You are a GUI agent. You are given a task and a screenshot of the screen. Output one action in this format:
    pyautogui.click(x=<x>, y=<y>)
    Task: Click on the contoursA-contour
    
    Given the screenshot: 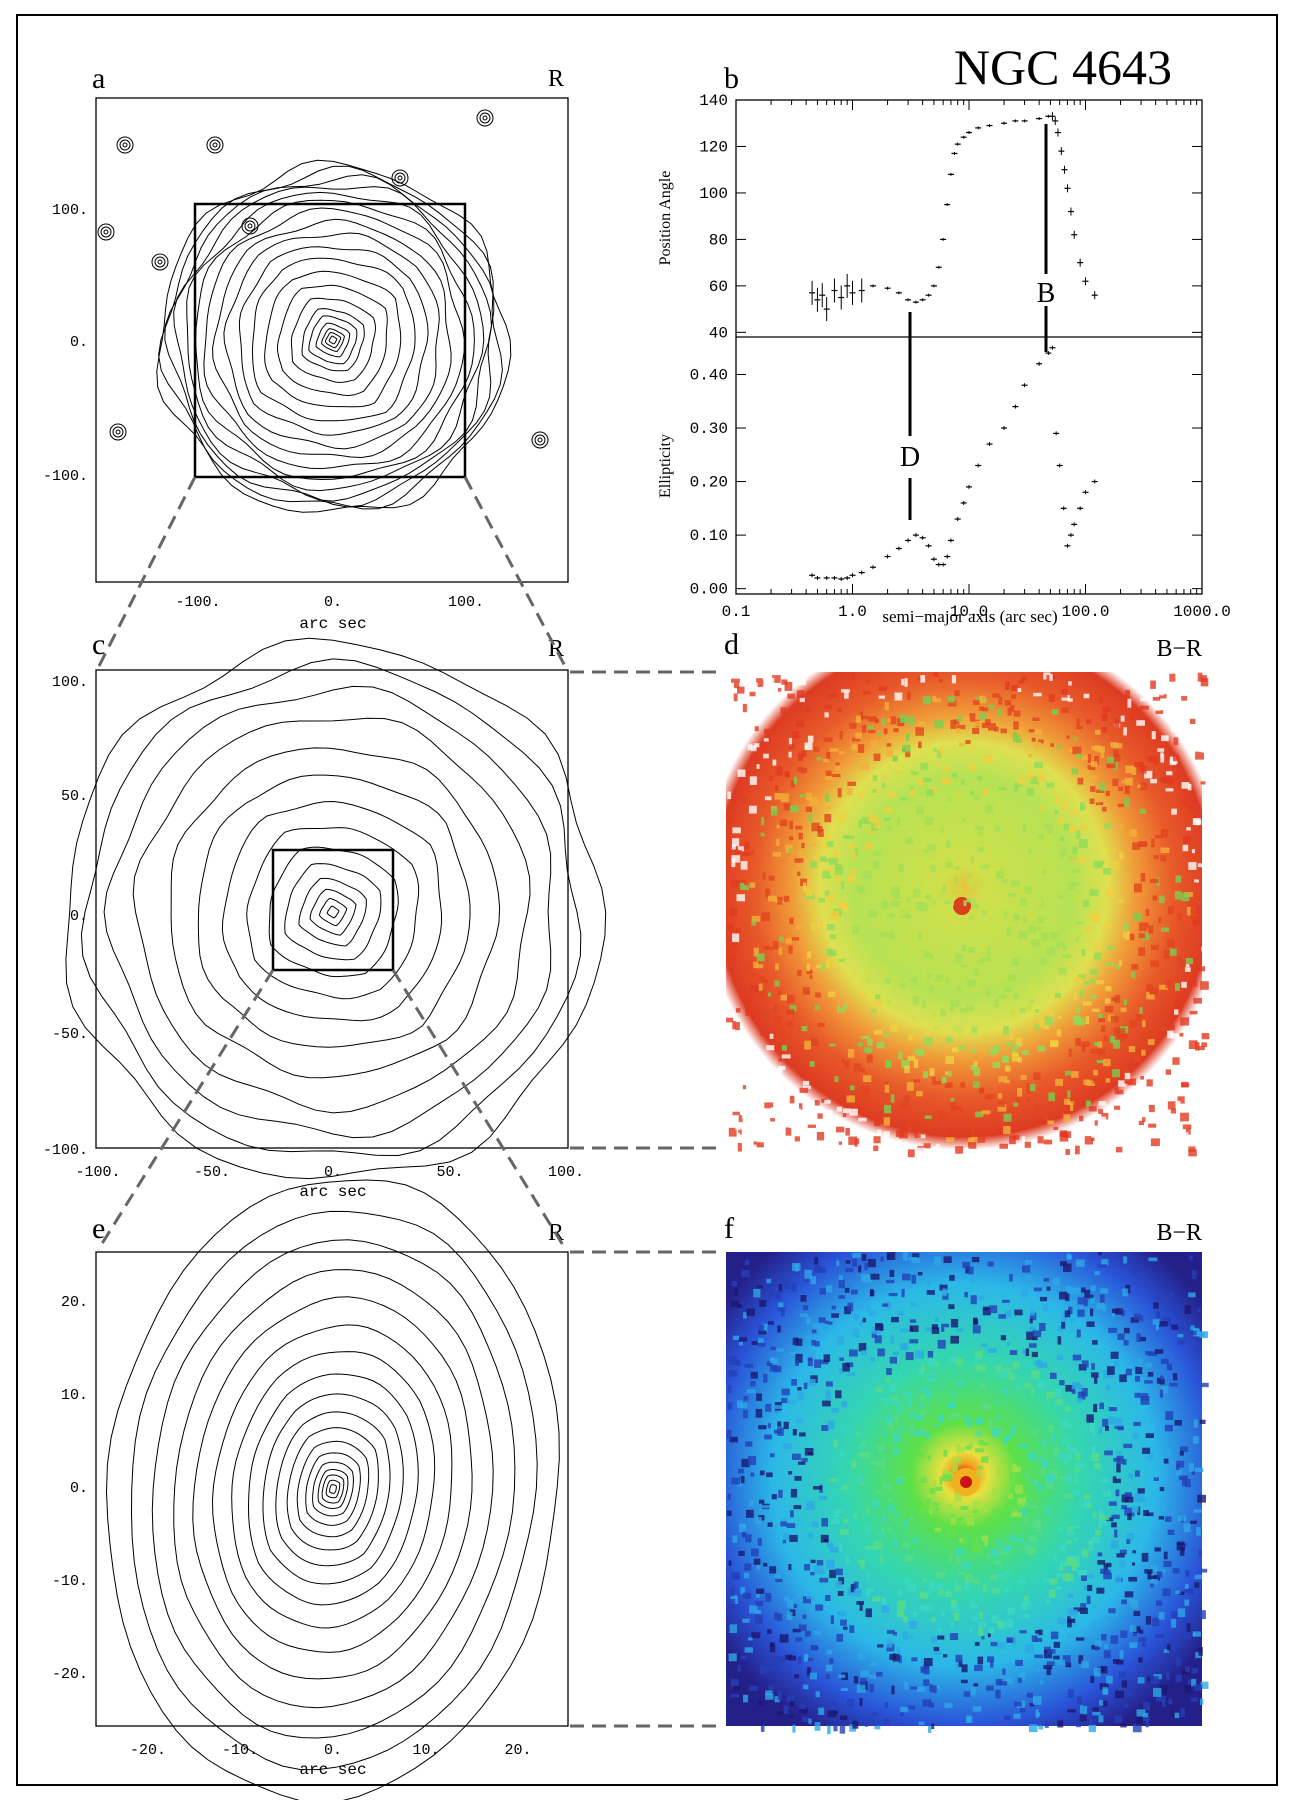 What is the action you would take?
    pyautogui.click(x=333, y=340)
    